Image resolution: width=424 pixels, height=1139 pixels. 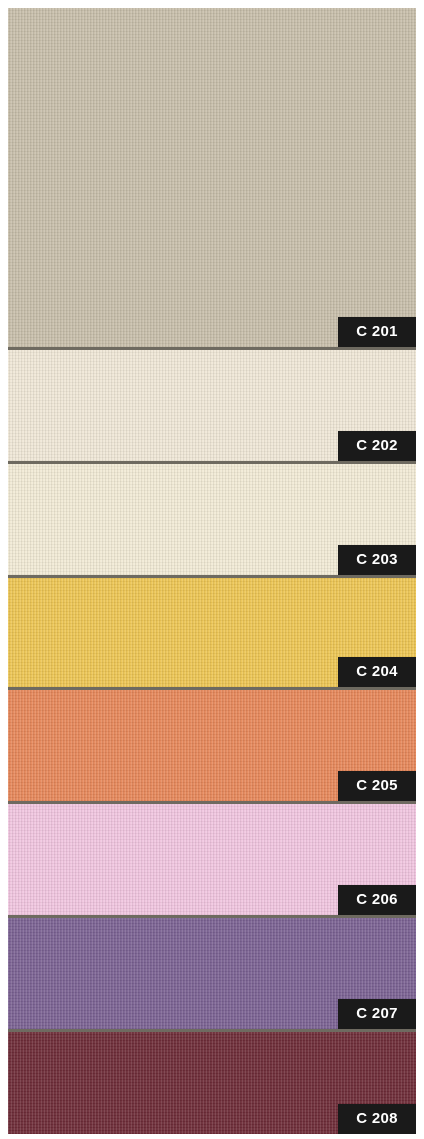 What do you see at coordinates (212, 861) in the screenshot?
I see `swatch-c206: C 206` at bounding box center [212, 861].